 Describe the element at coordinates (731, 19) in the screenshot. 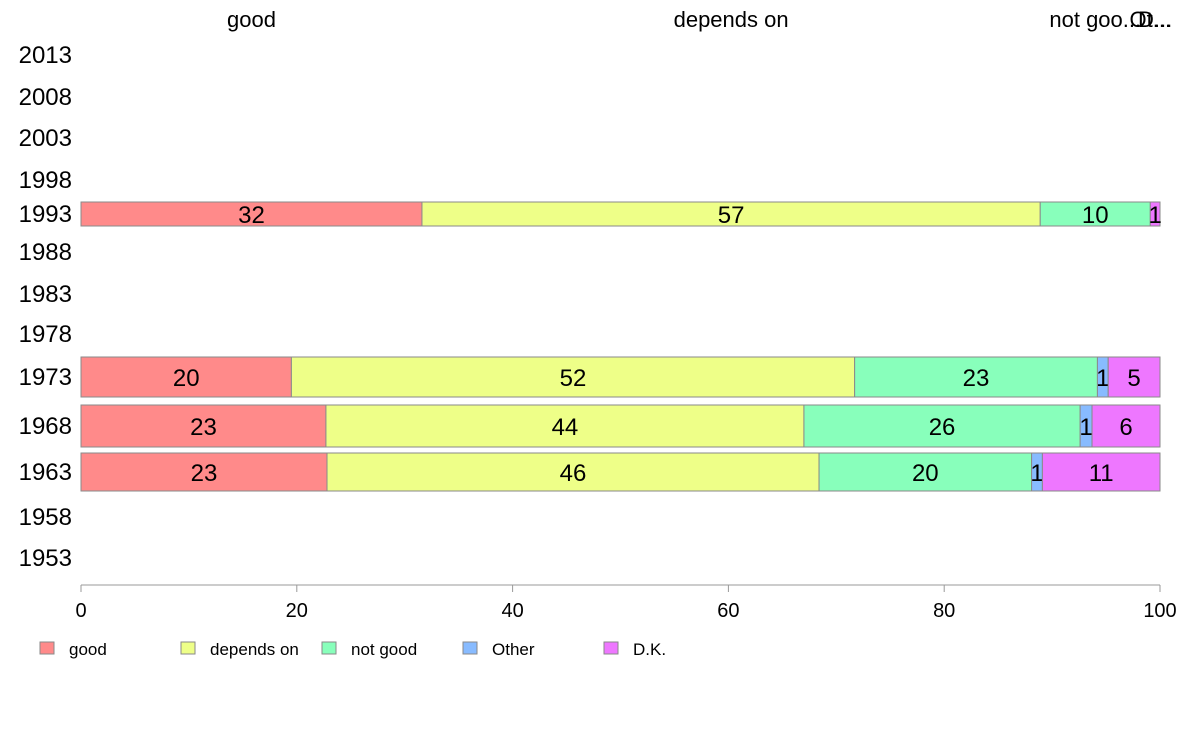

I see `top-category-label: depends on` at that location.